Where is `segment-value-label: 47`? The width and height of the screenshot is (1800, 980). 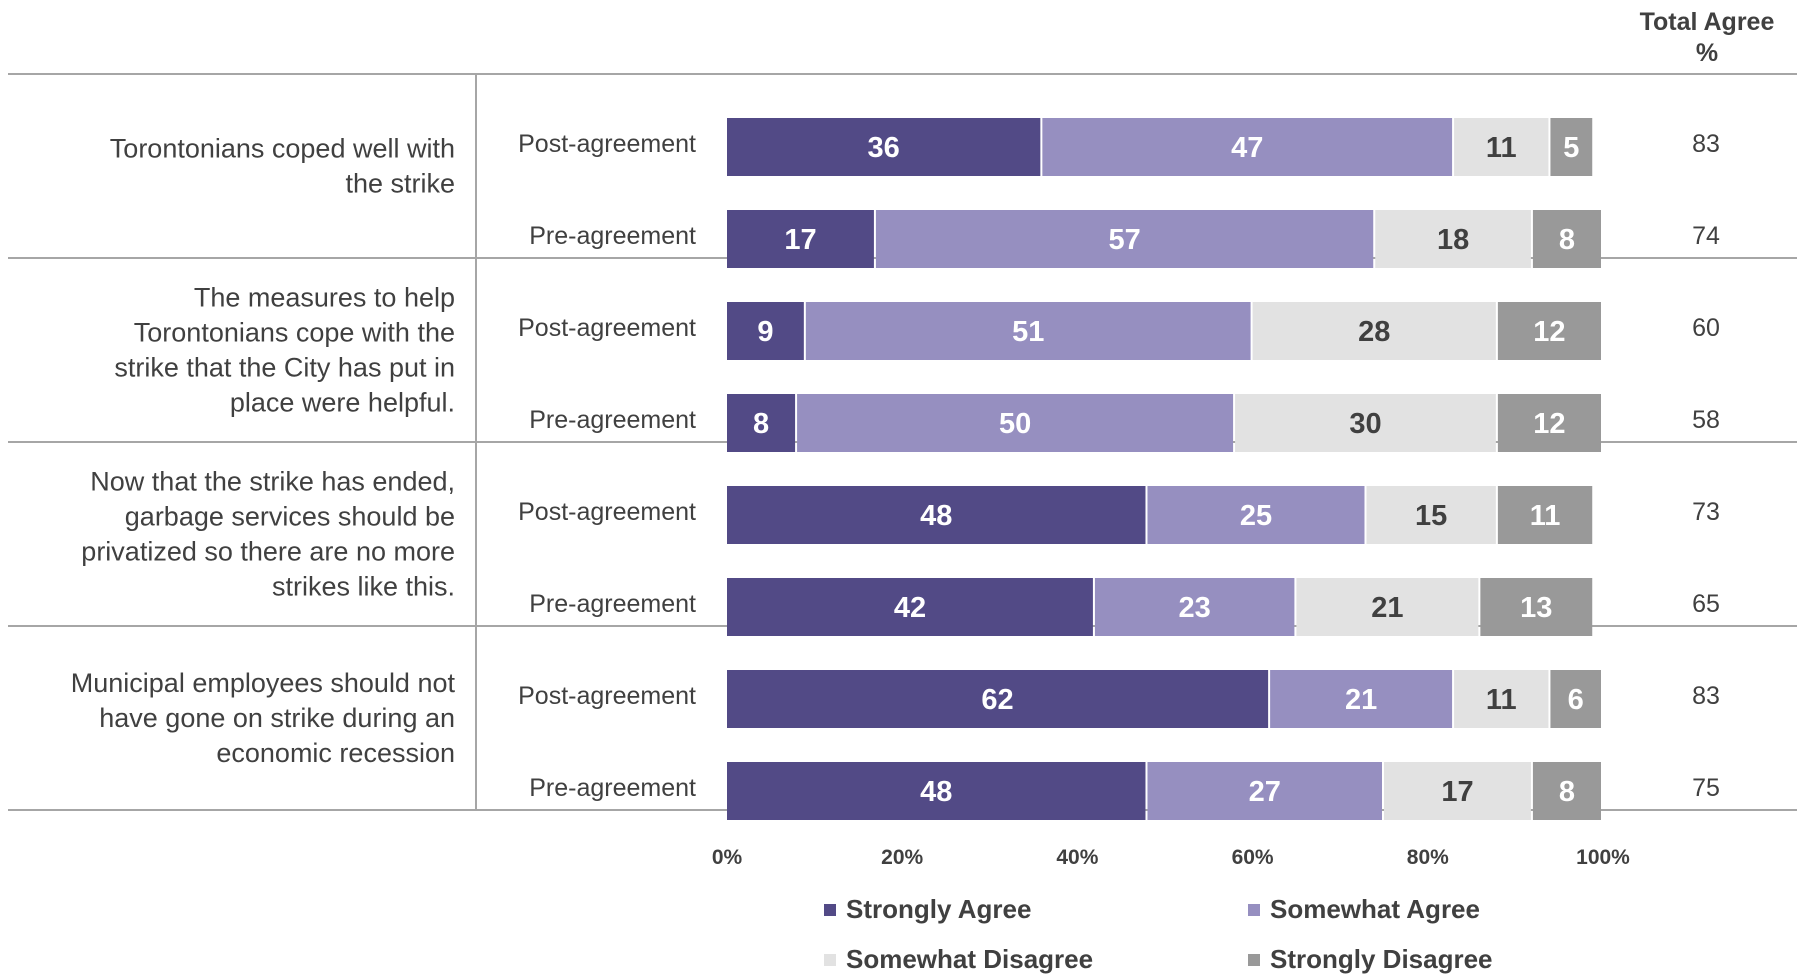 segment-value-label: 47 is located at coordinates (1247, 148).